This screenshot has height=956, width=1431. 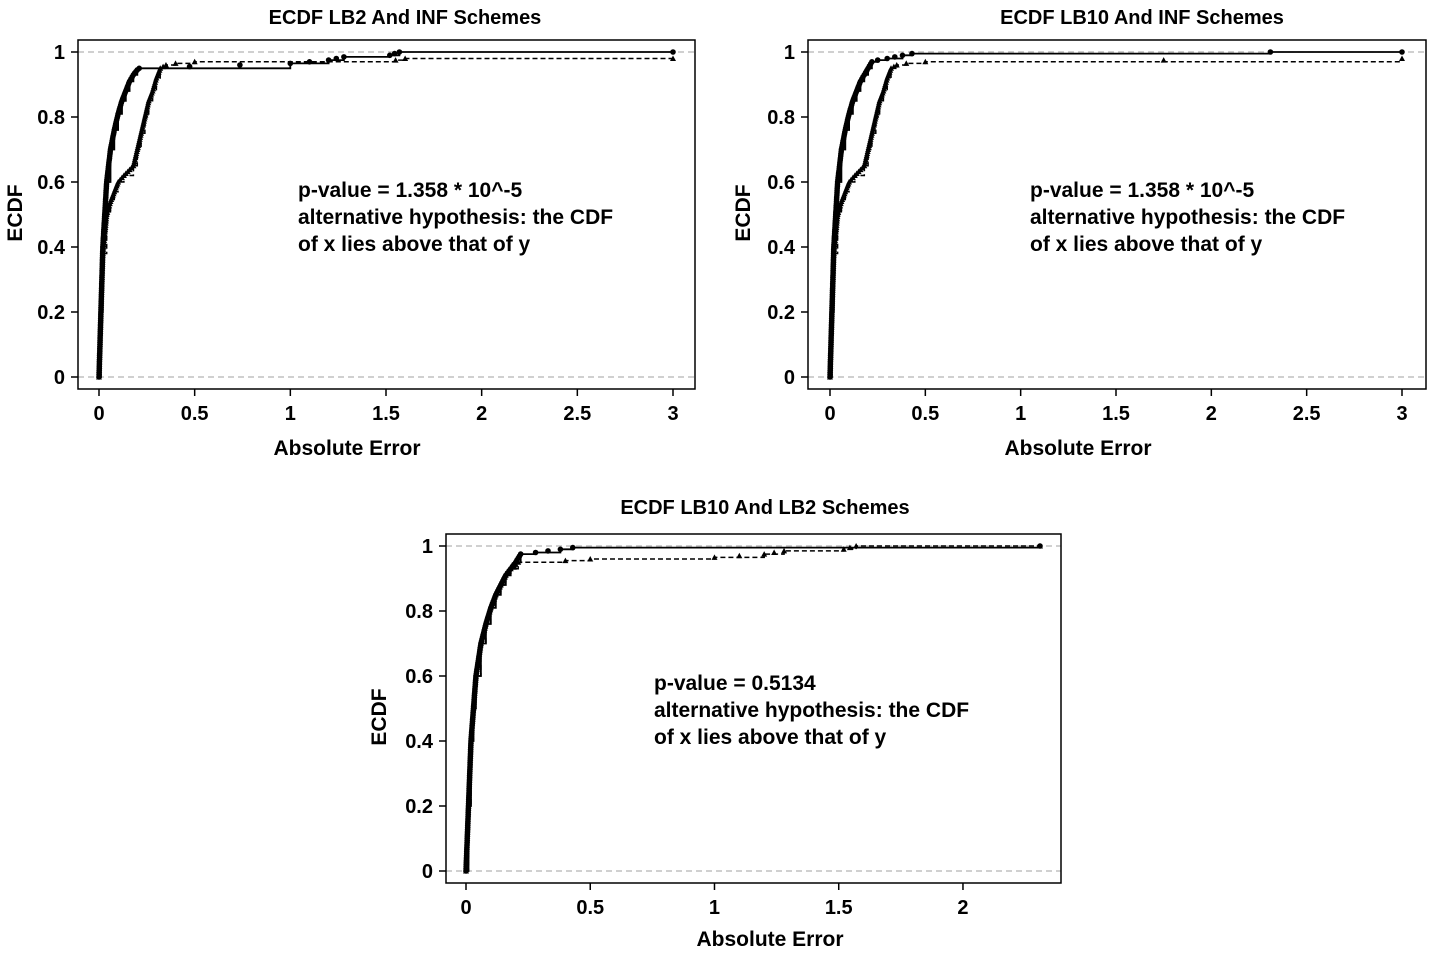 What do you see at coordinates (465, 908) in the screenshot?
I see `x-tick-label: 0` at bounding box center [465, 908].